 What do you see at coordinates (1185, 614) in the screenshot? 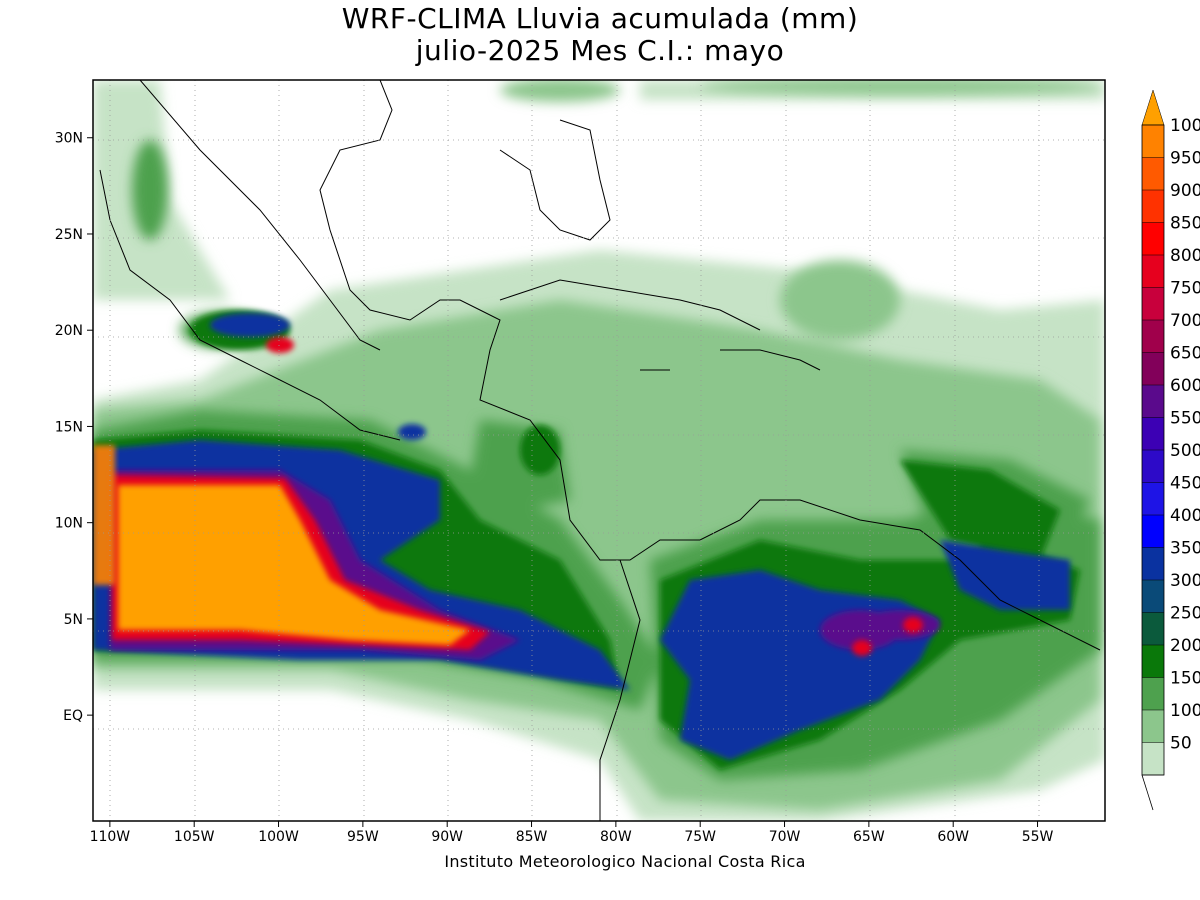
I see `colorbar-label: 250` at bounding box center [1185, 614].